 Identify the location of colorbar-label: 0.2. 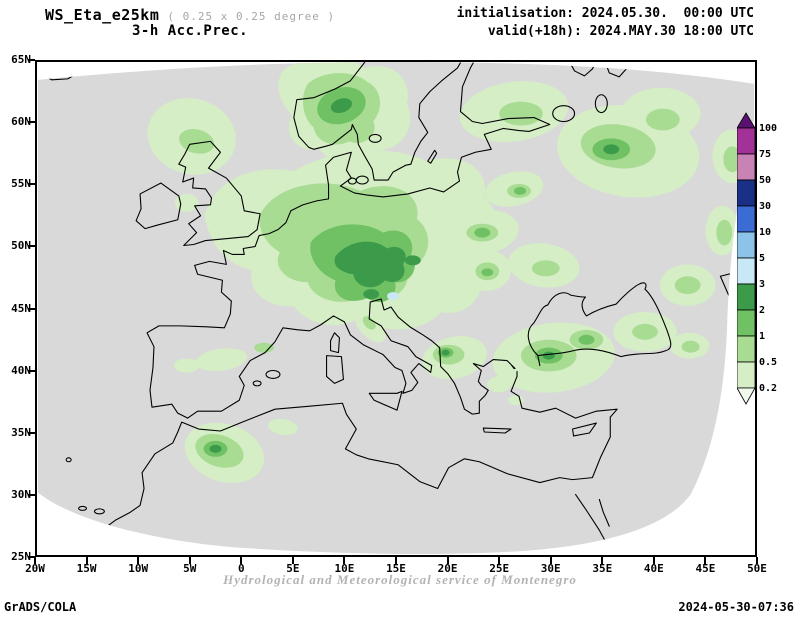
(768, 388).